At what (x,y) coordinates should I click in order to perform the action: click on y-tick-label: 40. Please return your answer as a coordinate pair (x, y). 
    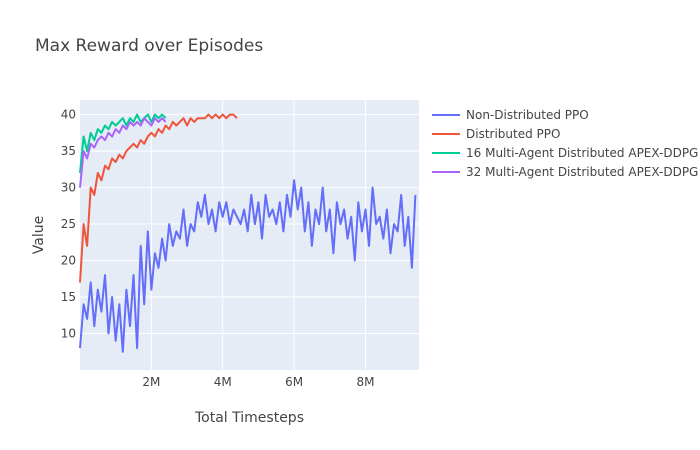
    Looking at the image, I should click on (68, 115).